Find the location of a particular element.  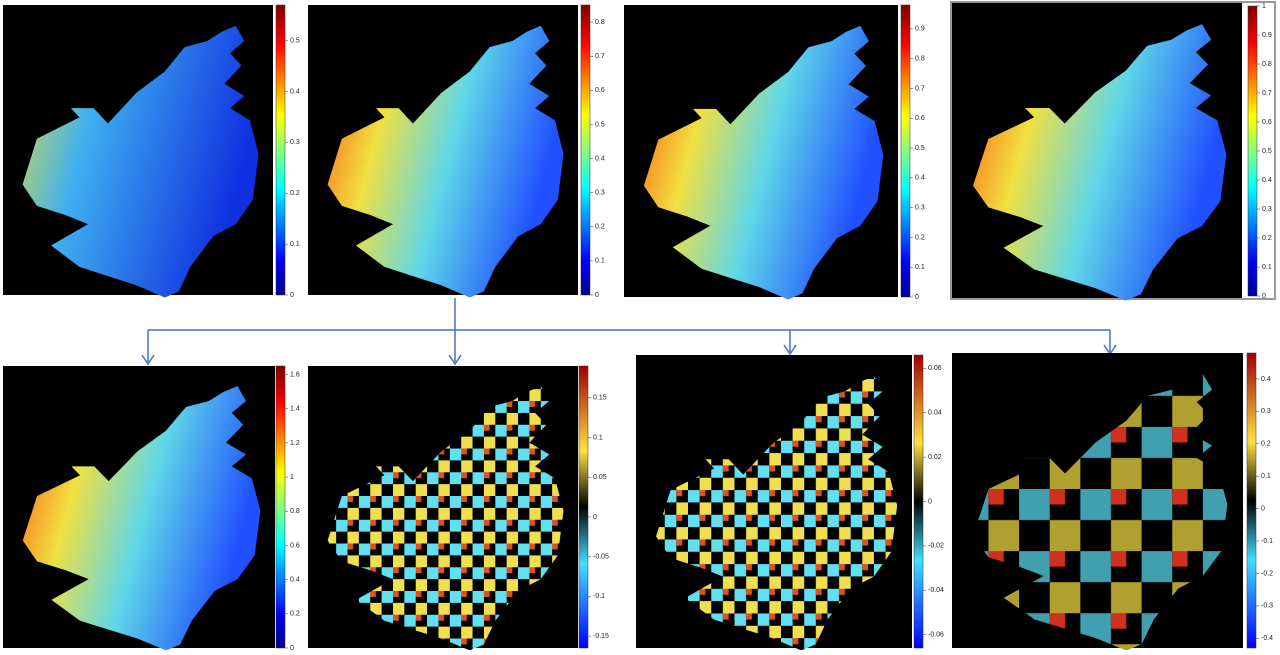

panel-border is located at coordinates (1113, 150).